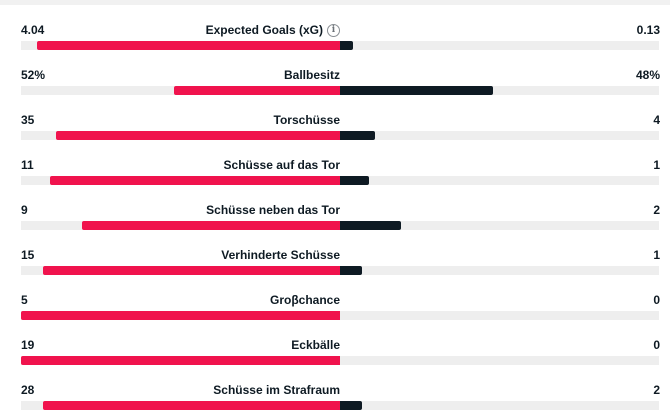  I want to click on away-value: 4, so click(656, 120).